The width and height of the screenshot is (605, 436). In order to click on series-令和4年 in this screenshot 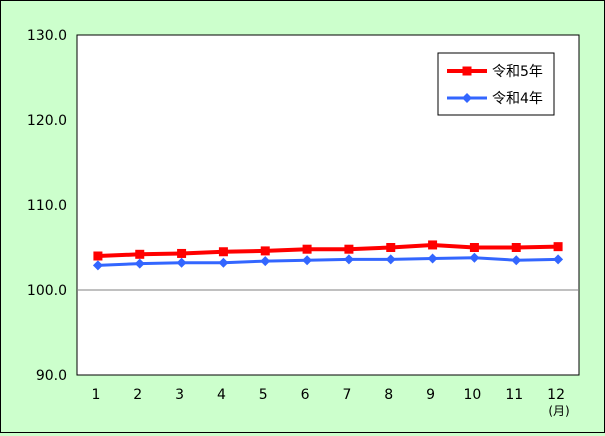, I will do `click(328, 261)`.